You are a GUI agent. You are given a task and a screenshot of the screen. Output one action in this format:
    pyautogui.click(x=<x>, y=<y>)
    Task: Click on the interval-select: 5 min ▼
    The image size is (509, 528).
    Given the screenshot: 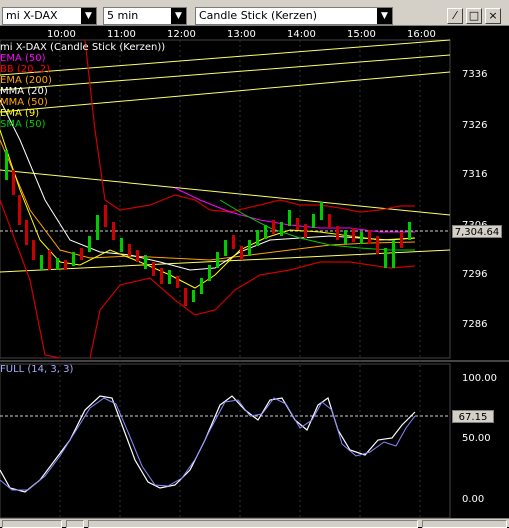 What is the action you would take?
    pyautogui.click(x=145, y=16)
    